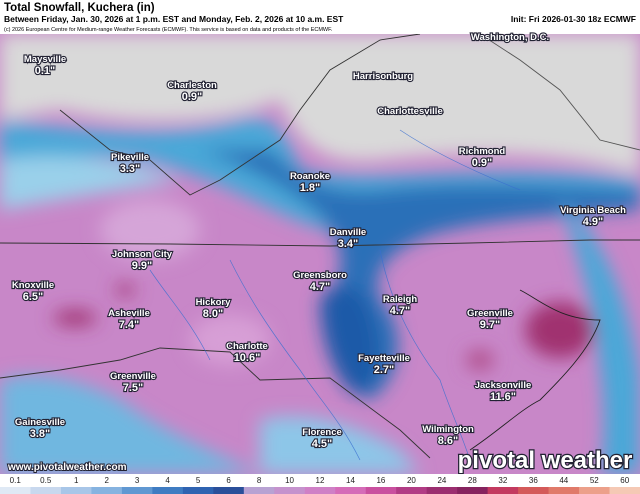  Describe the element at coordinates (411, 480) in the screenshot. I see `colorbar-label: 20` at that location.